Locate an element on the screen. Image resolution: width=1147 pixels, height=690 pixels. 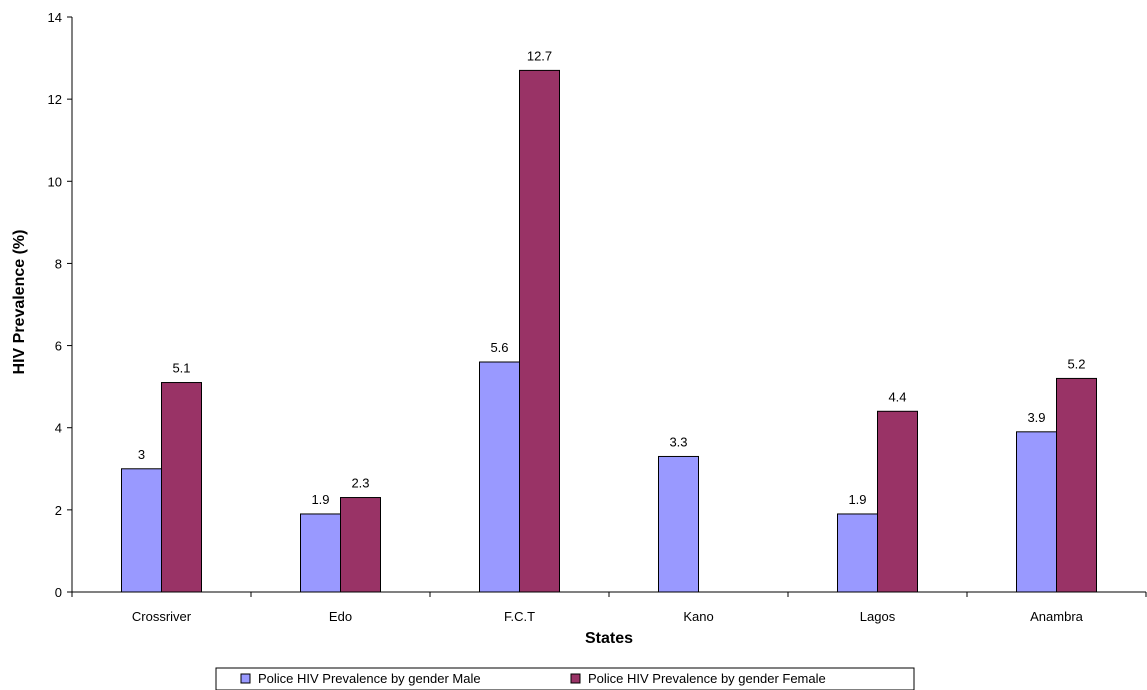
x-tick-label: Edo is located at coordinates (340, 616).